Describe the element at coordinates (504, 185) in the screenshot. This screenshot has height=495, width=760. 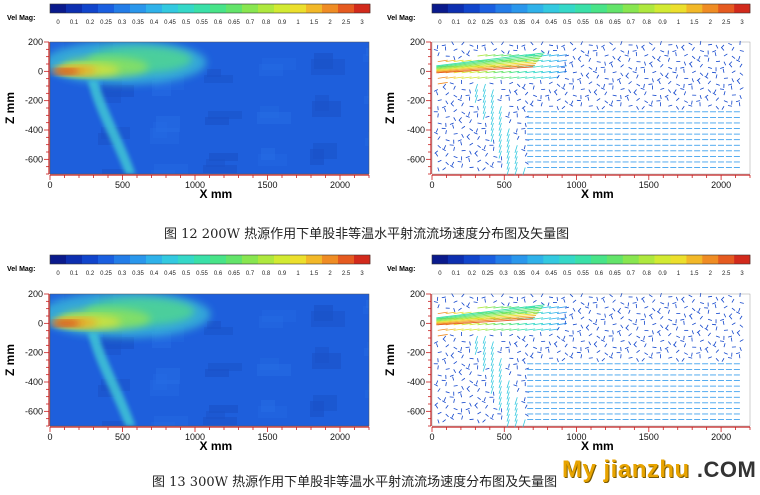
I see `x-tick-label: 500` at that location.